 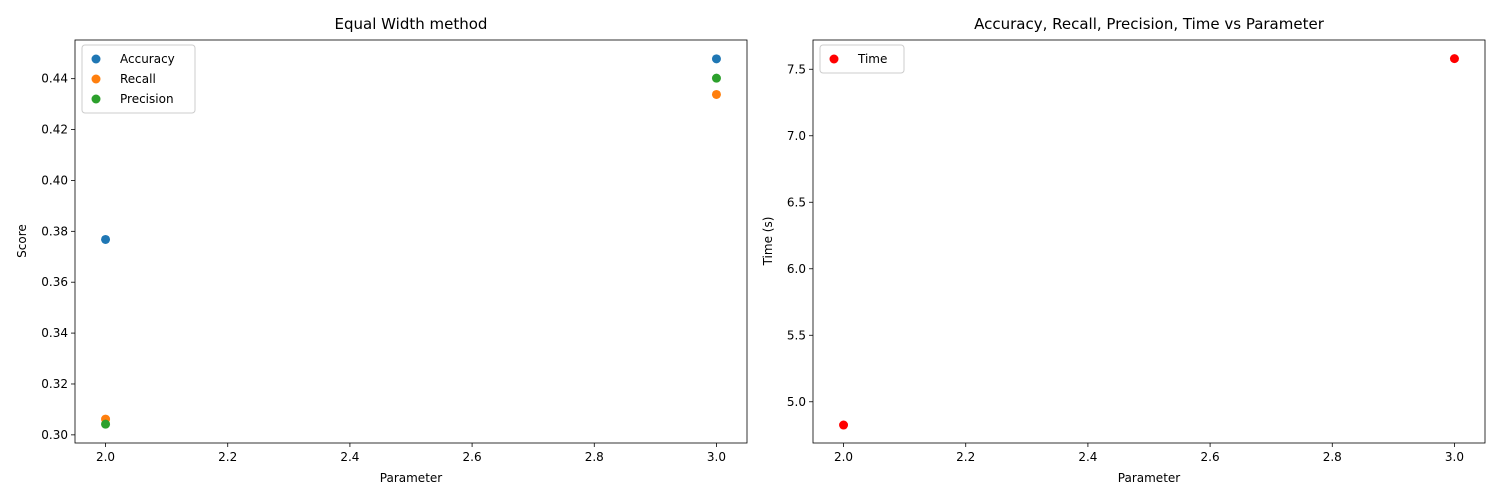 I want to click on y-axis-label: Score, so click(x=22, y=241).